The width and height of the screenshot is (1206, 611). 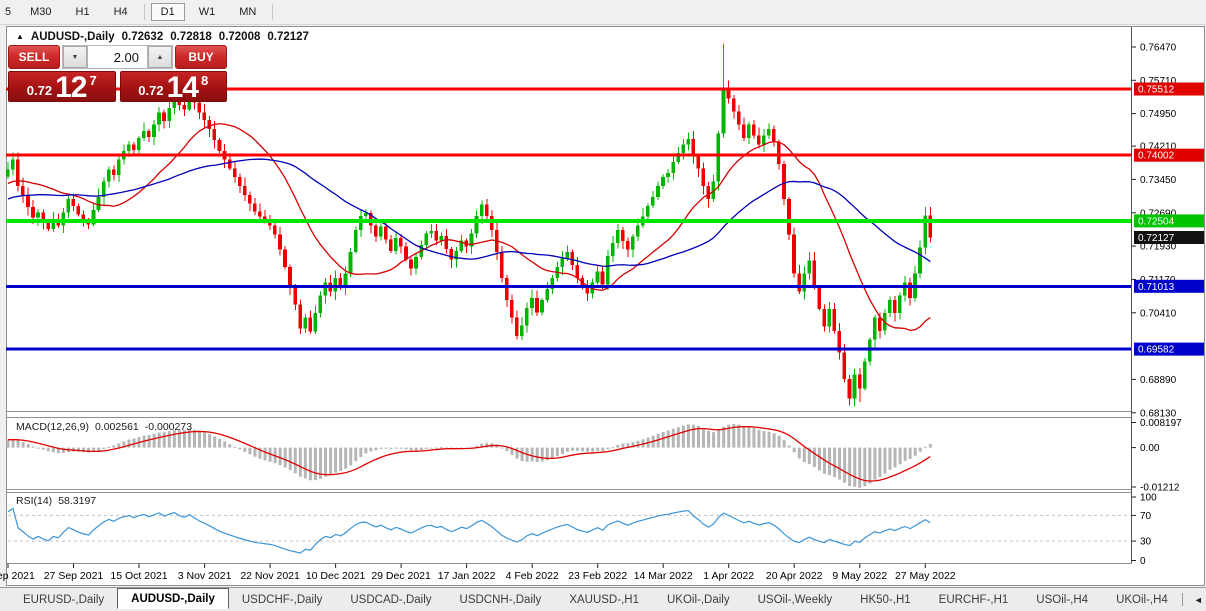 What do you see at coordinates (201, 57) in the screenshot?
I see `buy-button: BUY` at bounding box center [201, 57].